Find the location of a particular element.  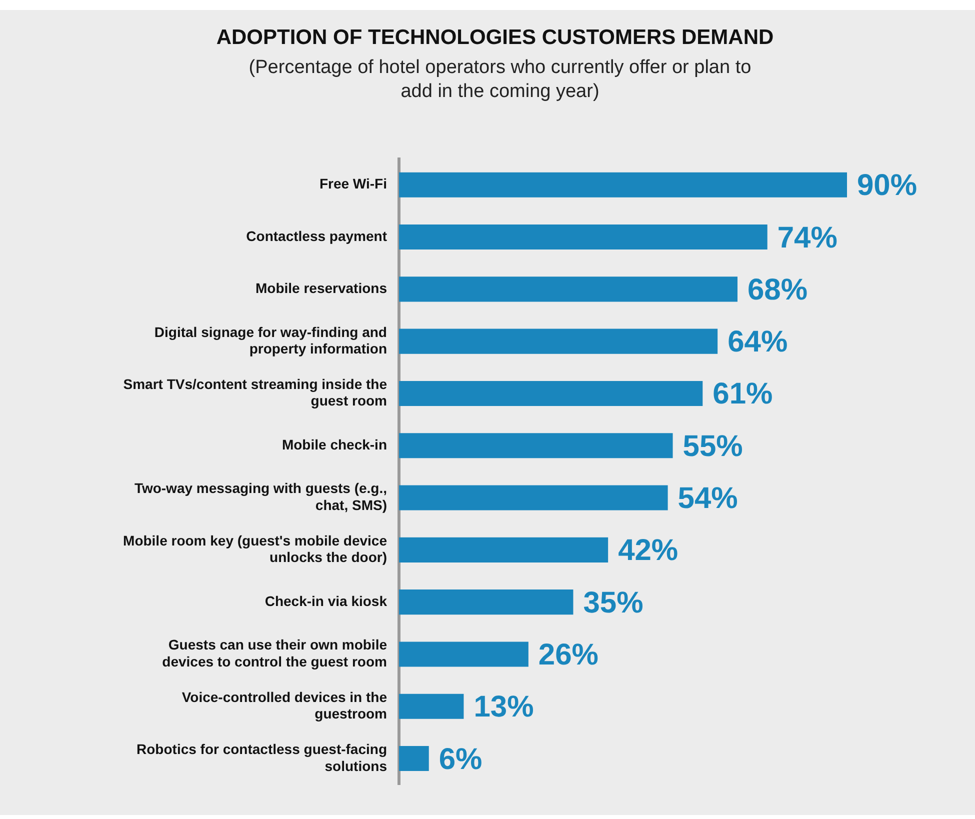

y-tick-label: Check-in via kiosk is located at coordinates (326, 600).